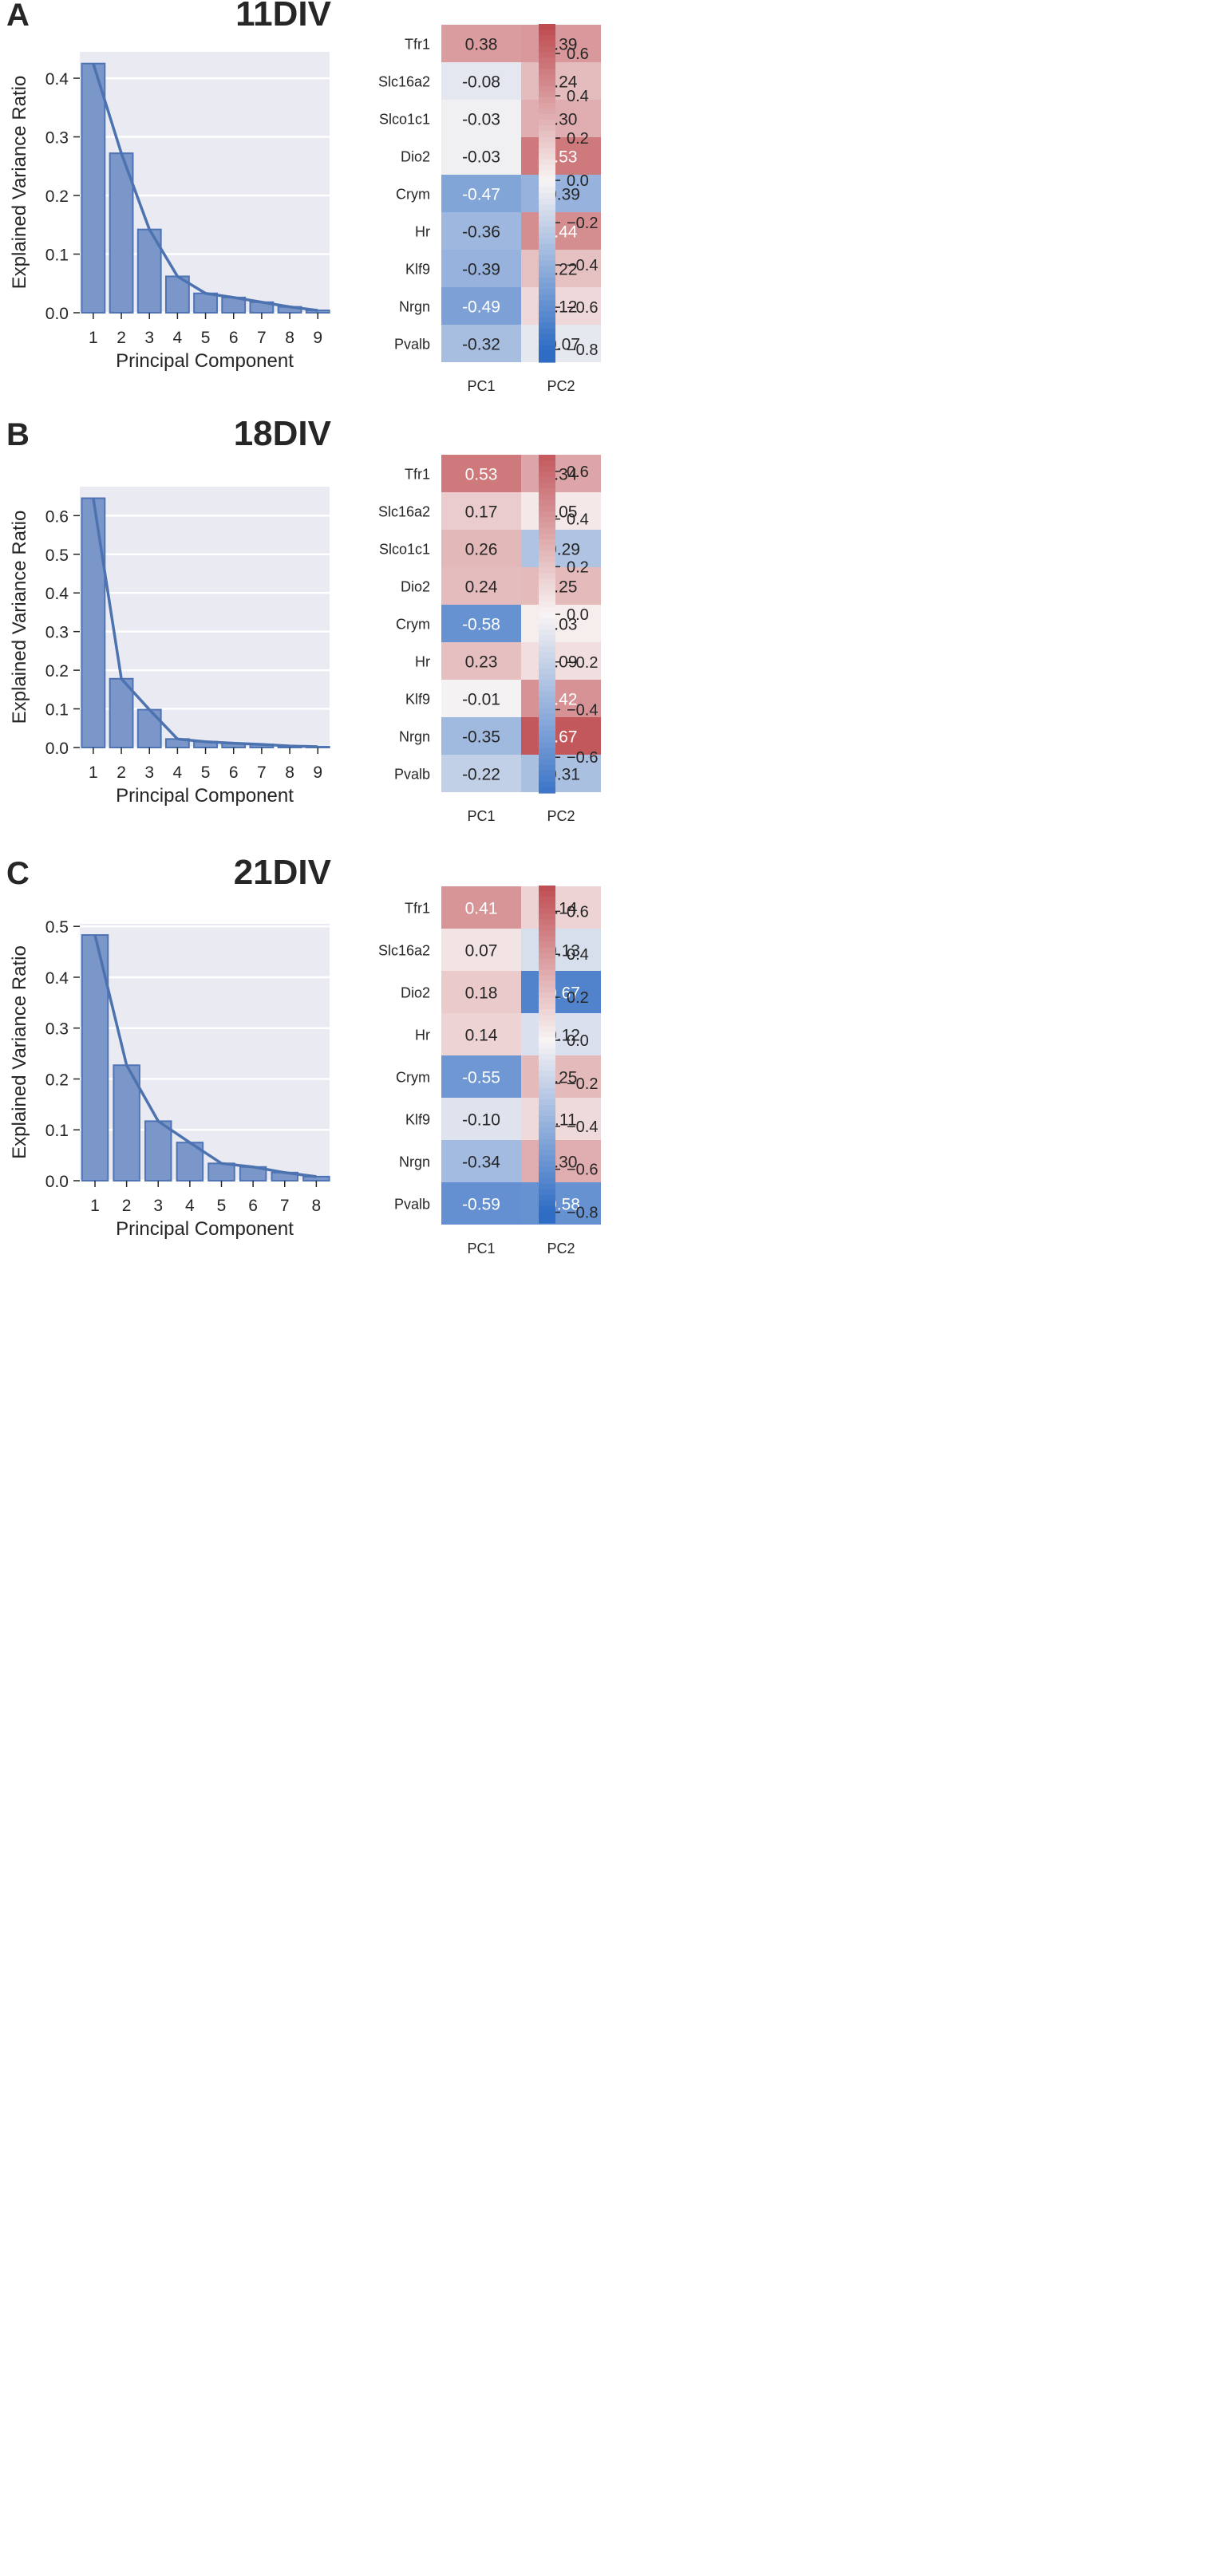 The height and width of the screenshot is (2576, 1225). Describe the element at coordinates (121, 338) in the screenshot. I see `x-tick-label: 2` at that location.